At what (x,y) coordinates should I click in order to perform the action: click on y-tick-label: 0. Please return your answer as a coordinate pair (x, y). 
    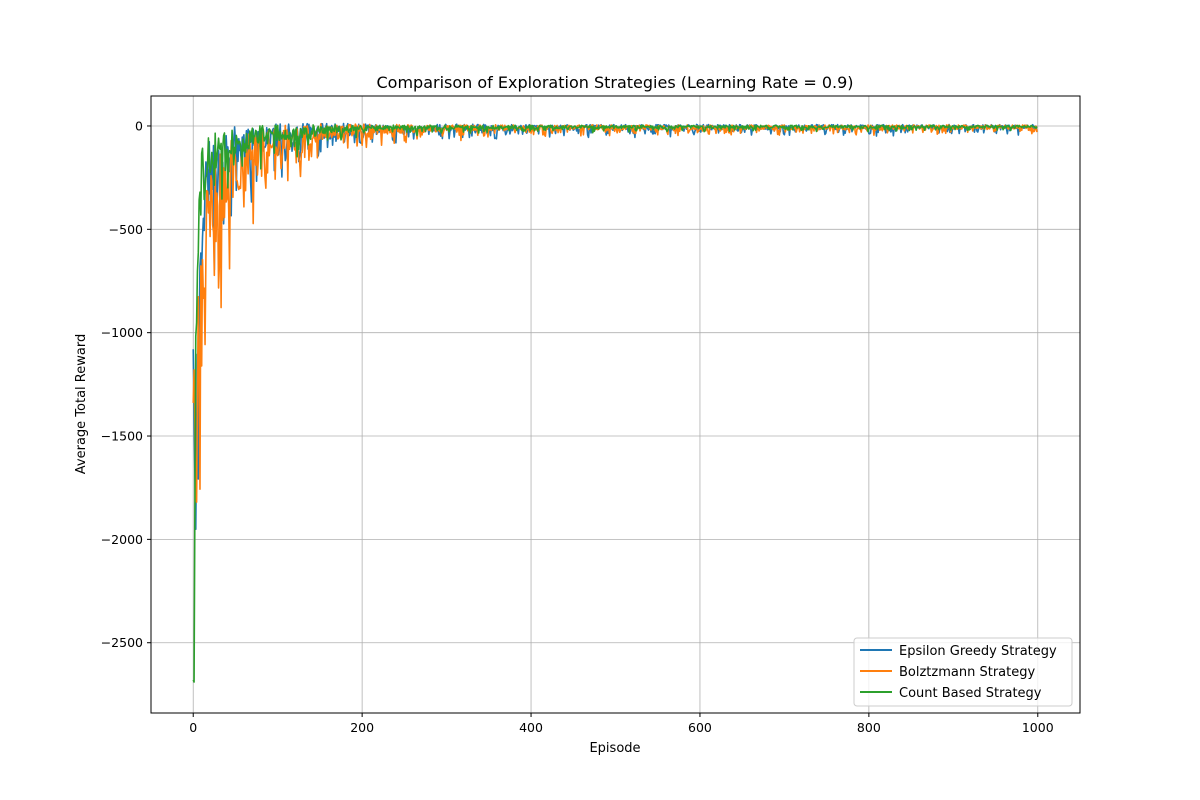
    Looking at the image, I should click on (139, 125).